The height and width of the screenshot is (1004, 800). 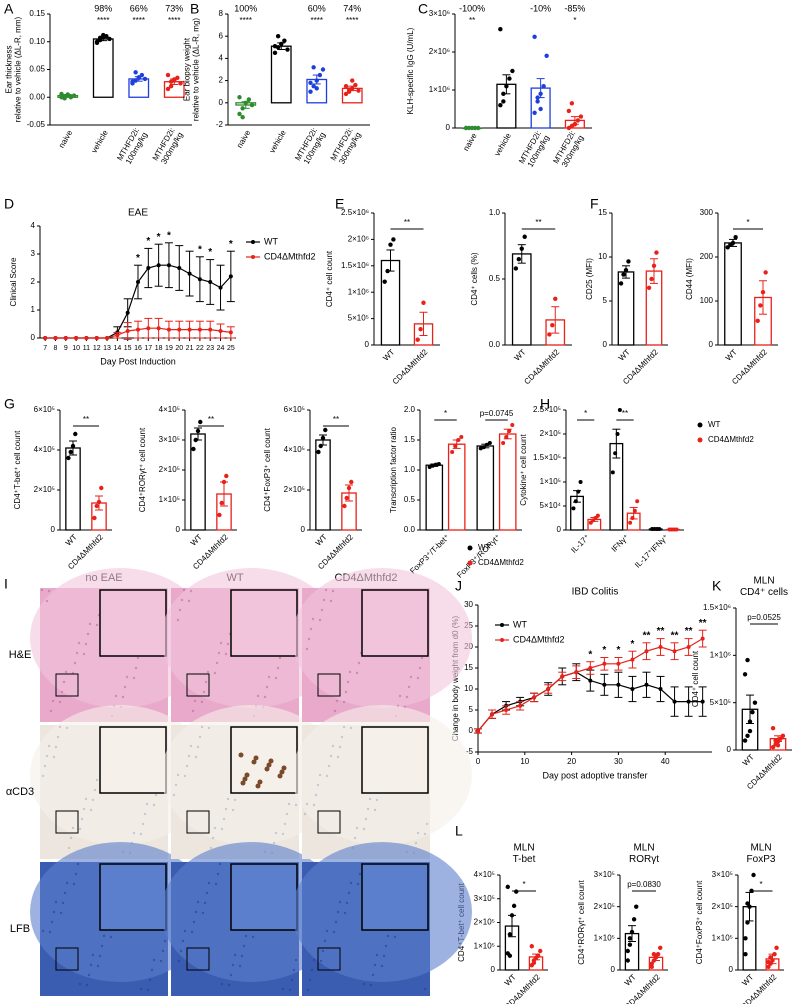 What do you see at coordinates (590, 654) in the screenshot?
I see `significance: *` at bounding box center [590, 654].